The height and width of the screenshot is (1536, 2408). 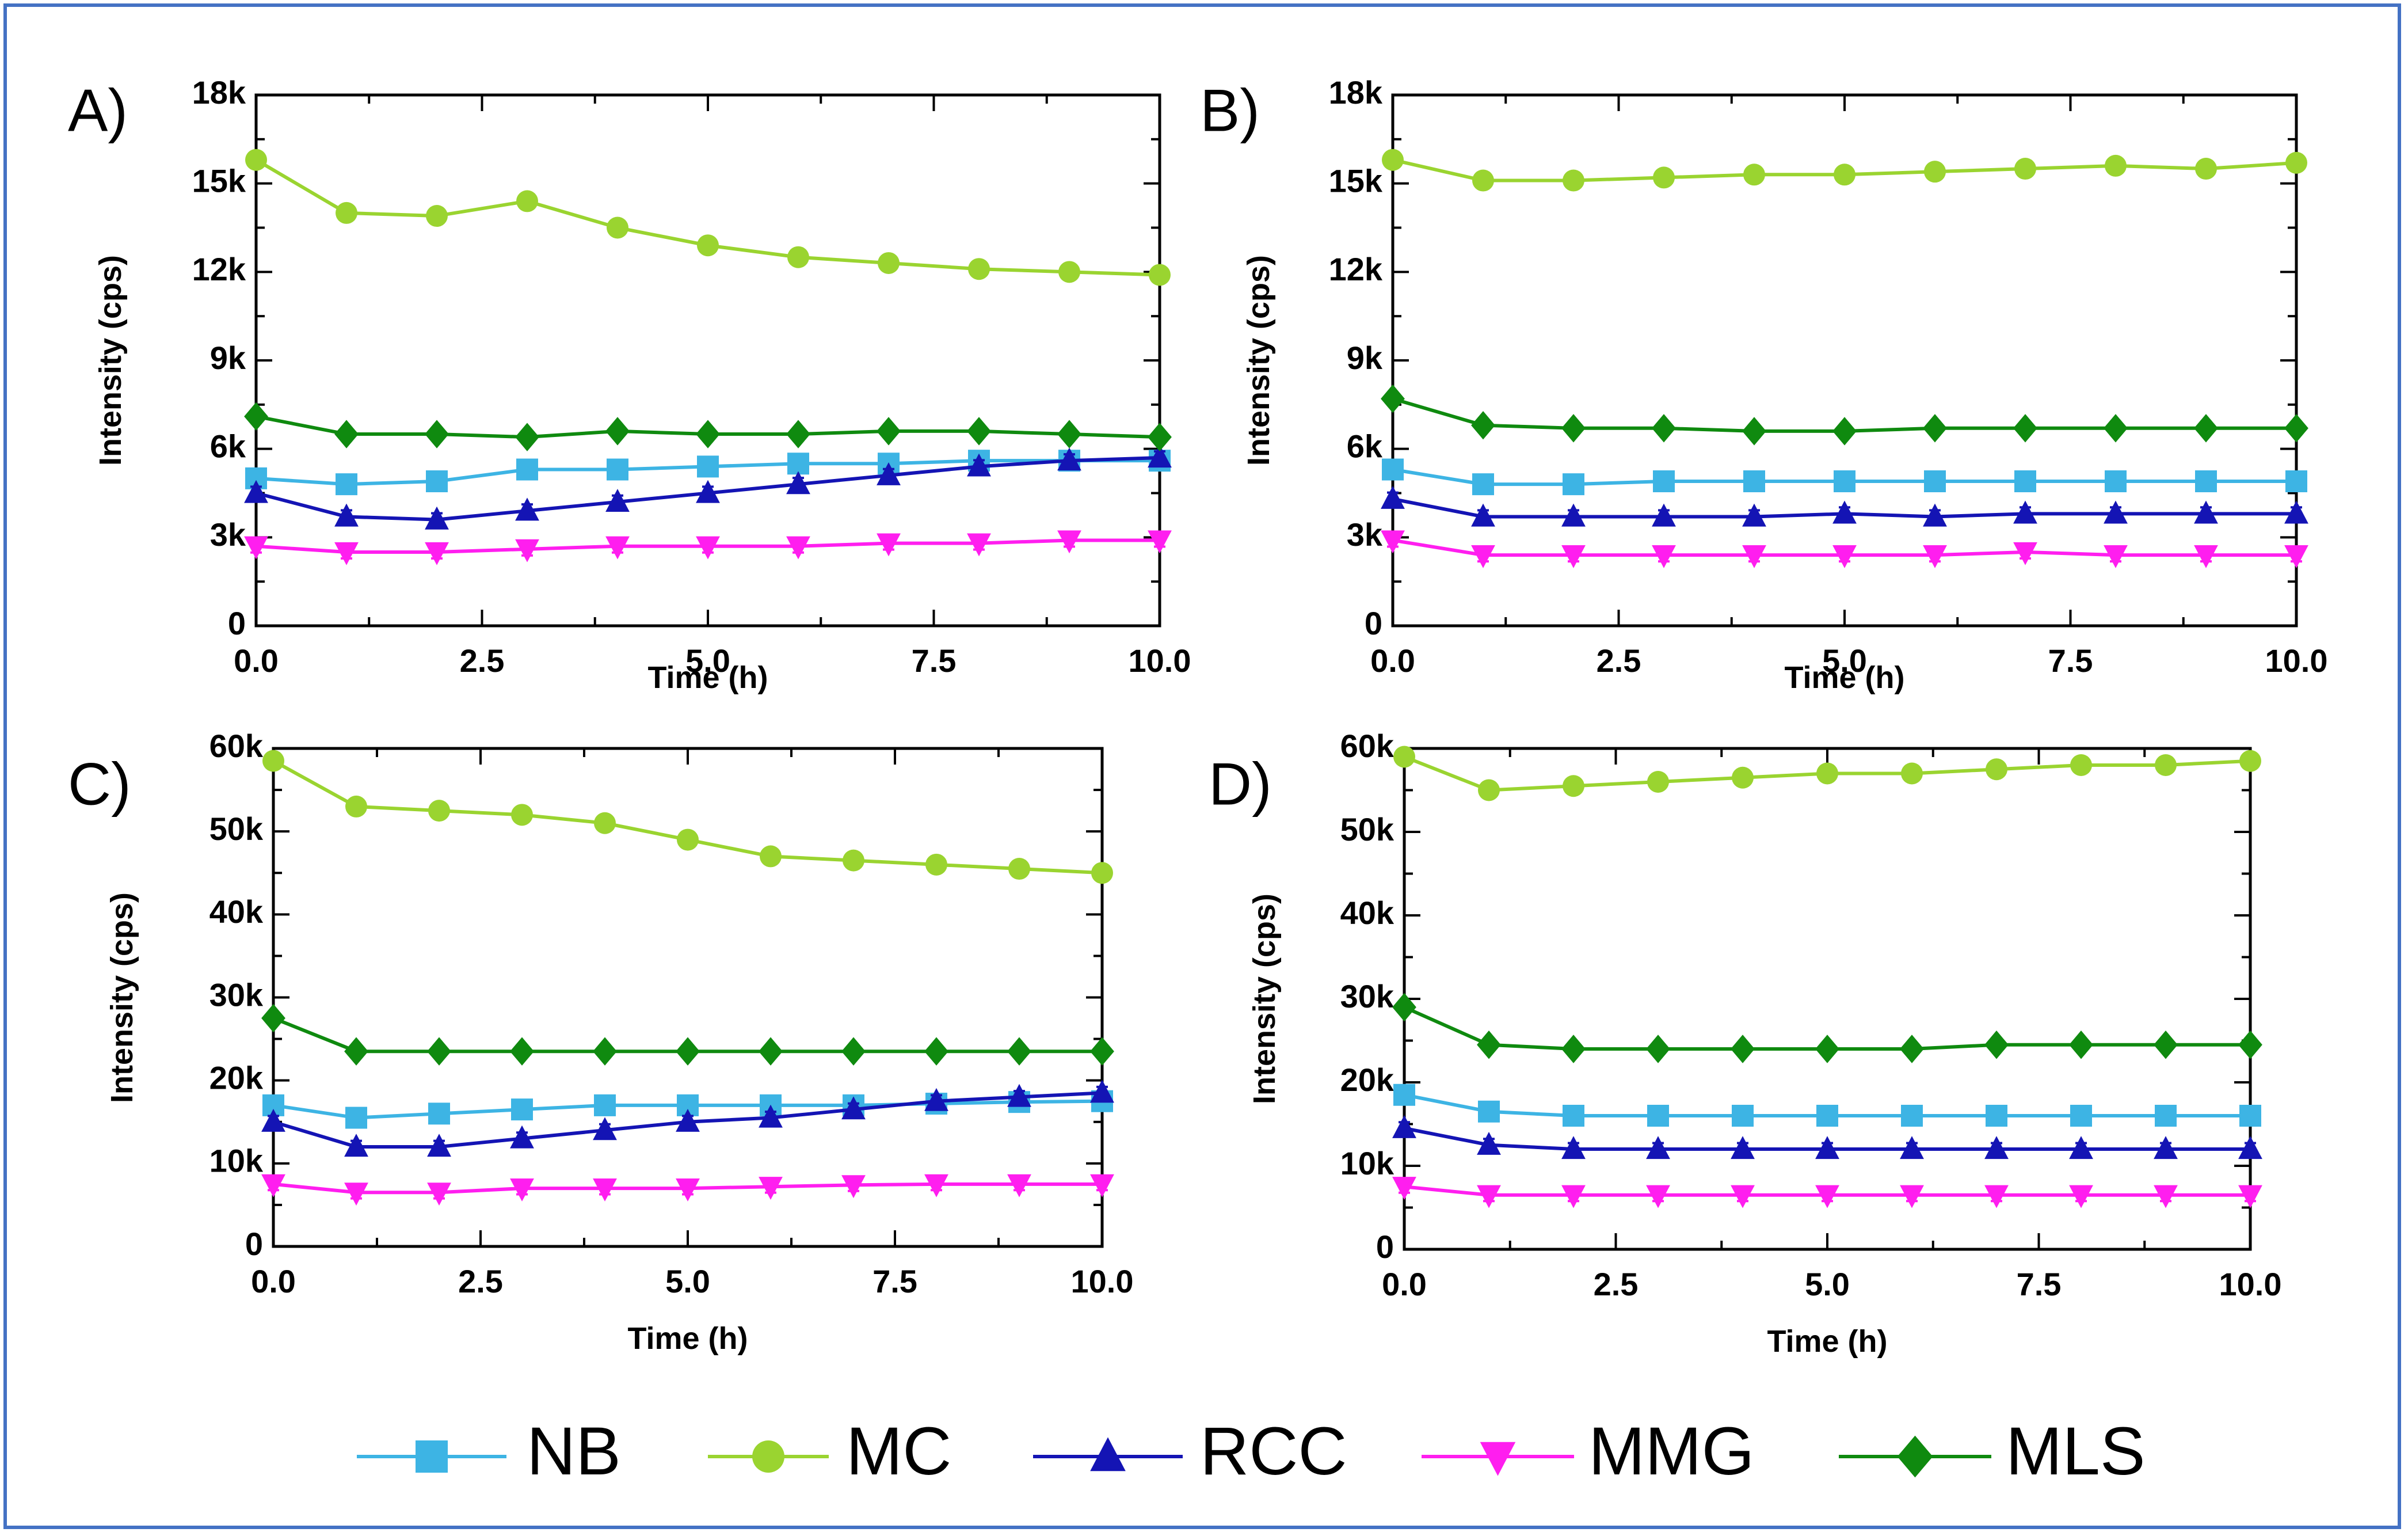 I want to click on y-tick-label: 3k, so click(x=1365, y=534).